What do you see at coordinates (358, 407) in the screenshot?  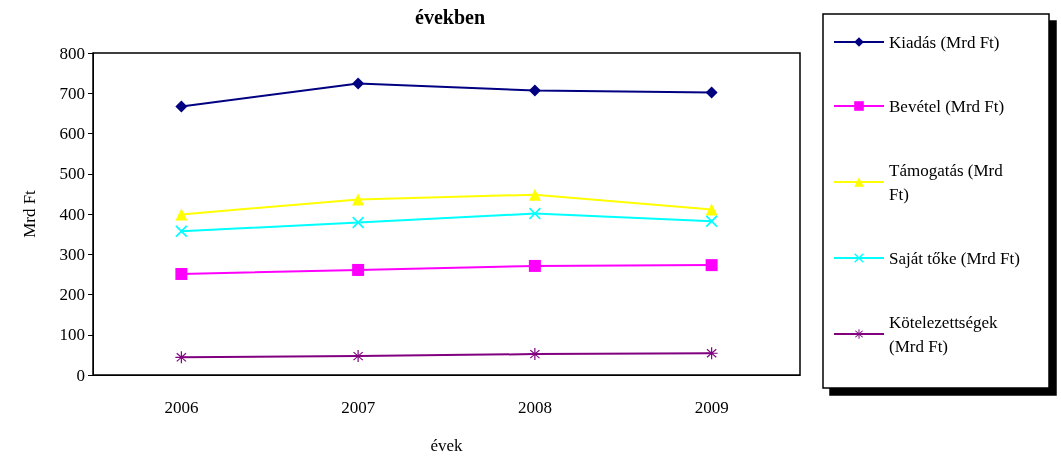 I see `x-tick-label: 2007` at bounding box center [358, 407].